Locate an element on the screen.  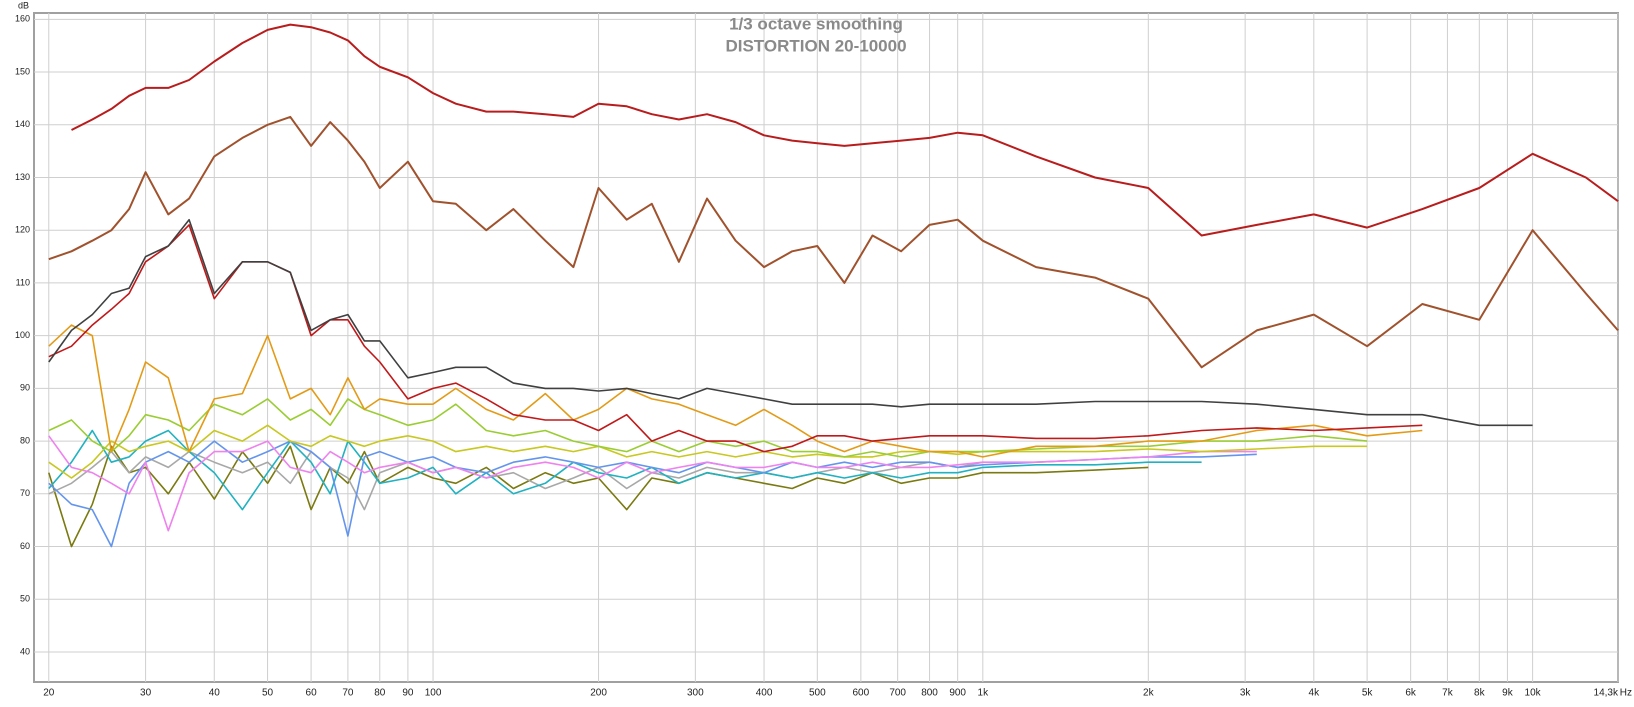
x-tick-label: 800 is located at coordinates (929, 693).